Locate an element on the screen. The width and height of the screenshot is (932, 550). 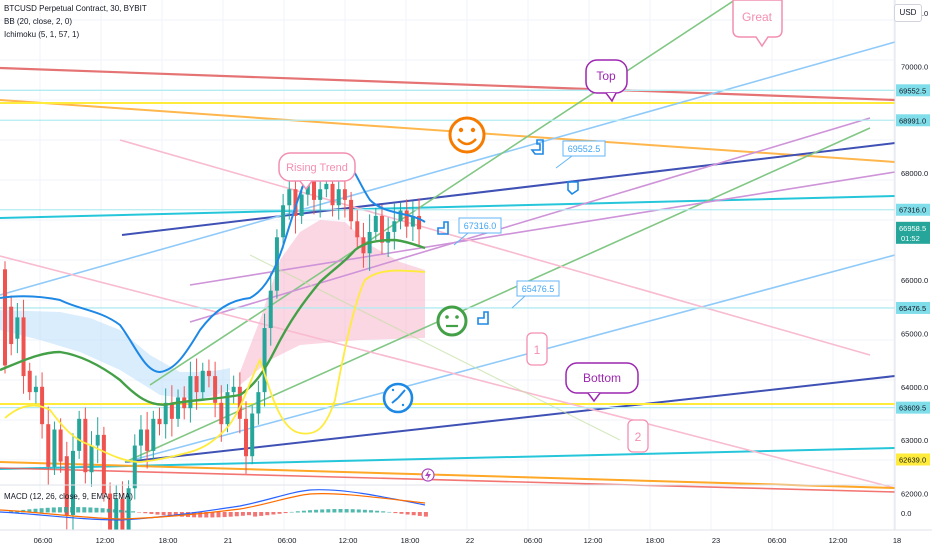
annotation-1: 1 is located at coordinates (537, 349).